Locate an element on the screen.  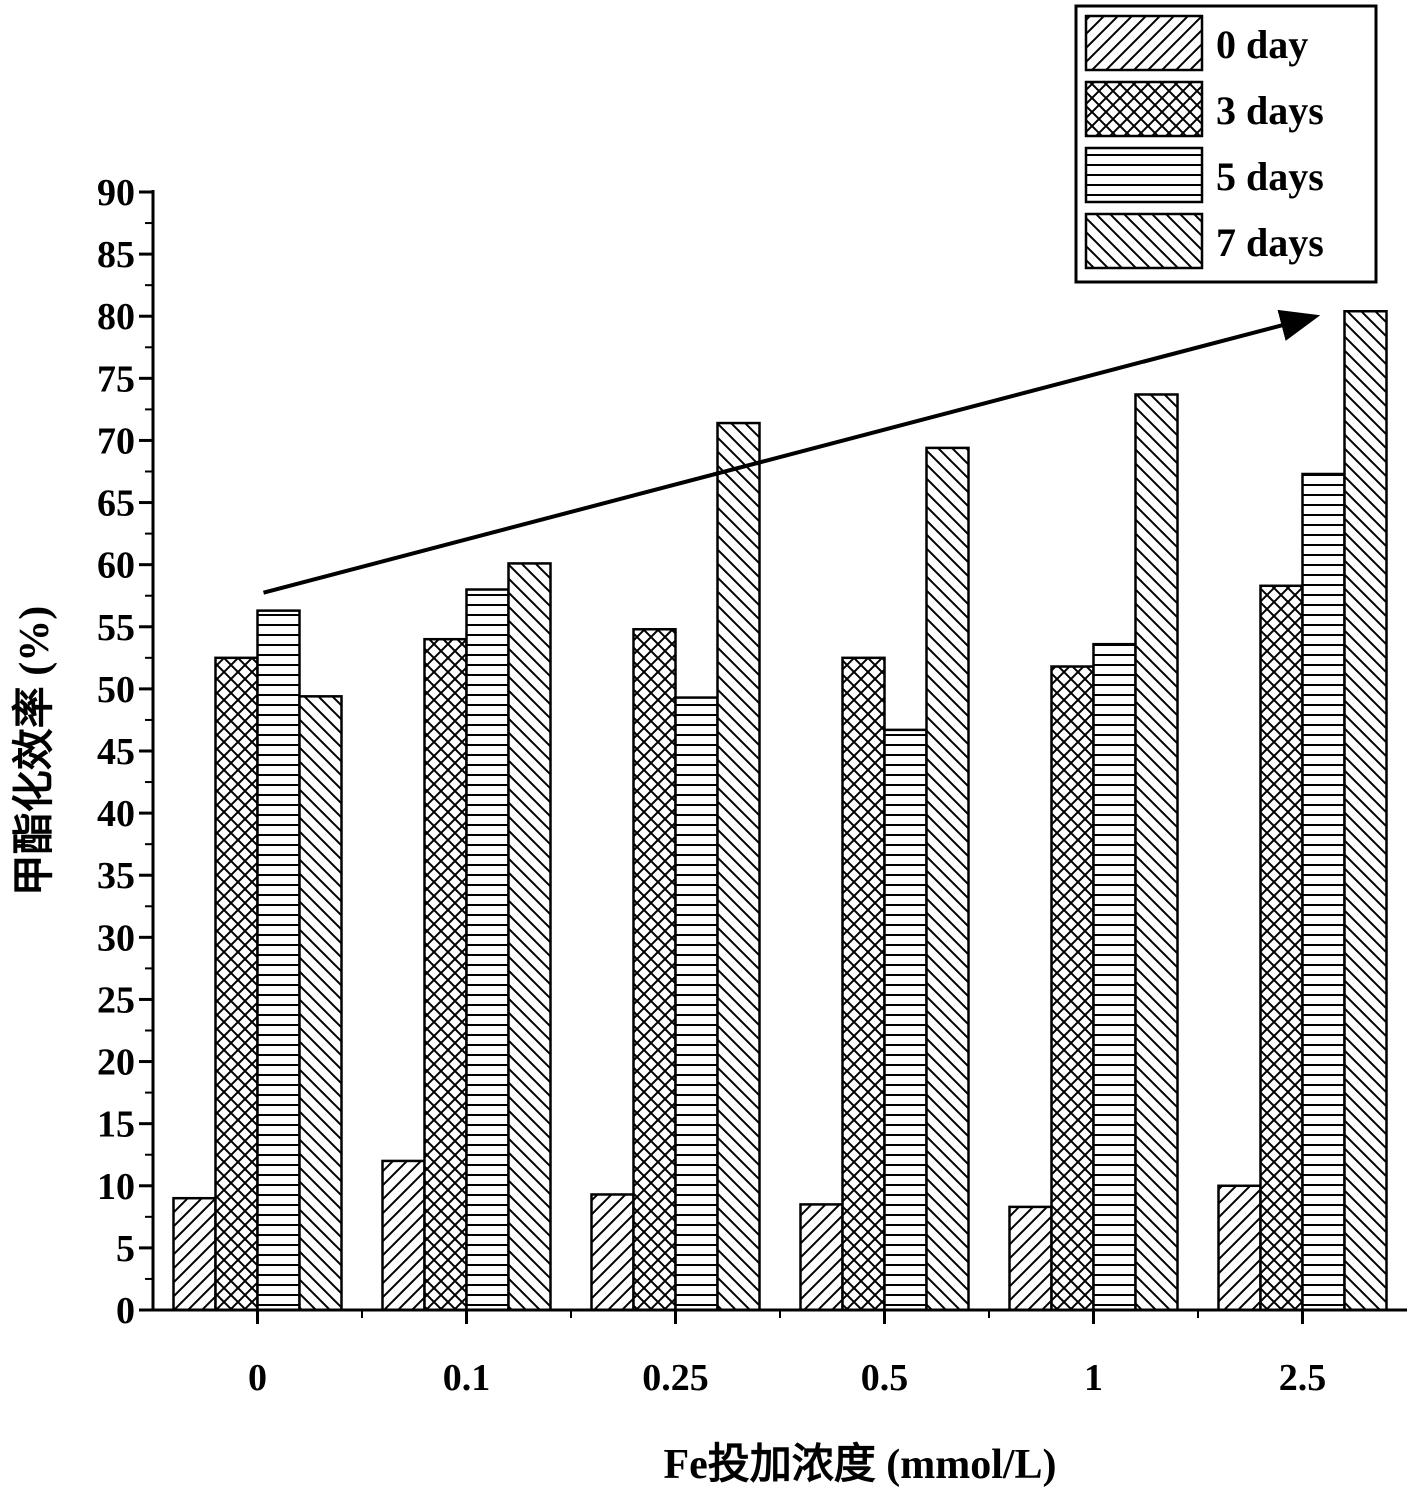
legend-swatch-3-days is located at coordinates (1144, 109).